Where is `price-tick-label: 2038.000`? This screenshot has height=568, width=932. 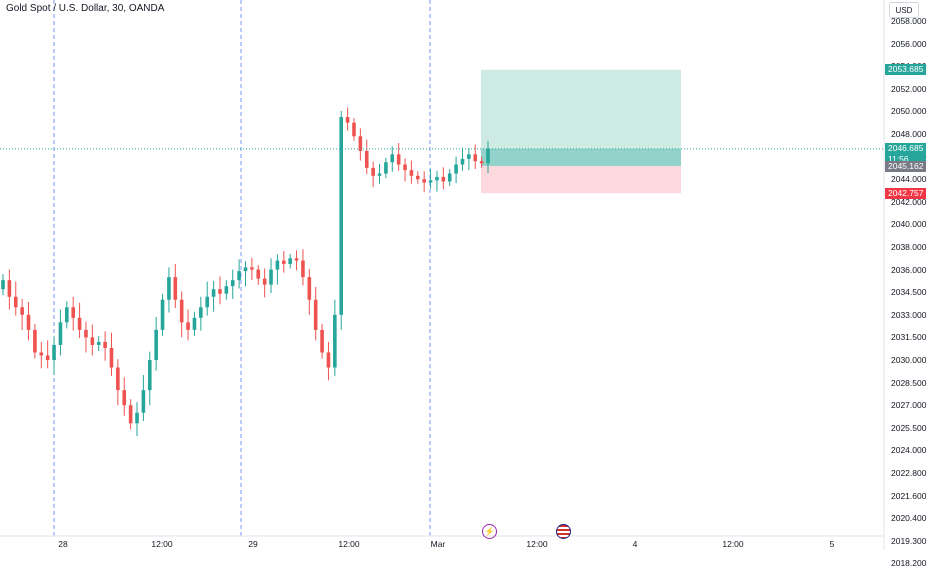
price-tick-label: 2038.000 is located at coordinates (909, 247).